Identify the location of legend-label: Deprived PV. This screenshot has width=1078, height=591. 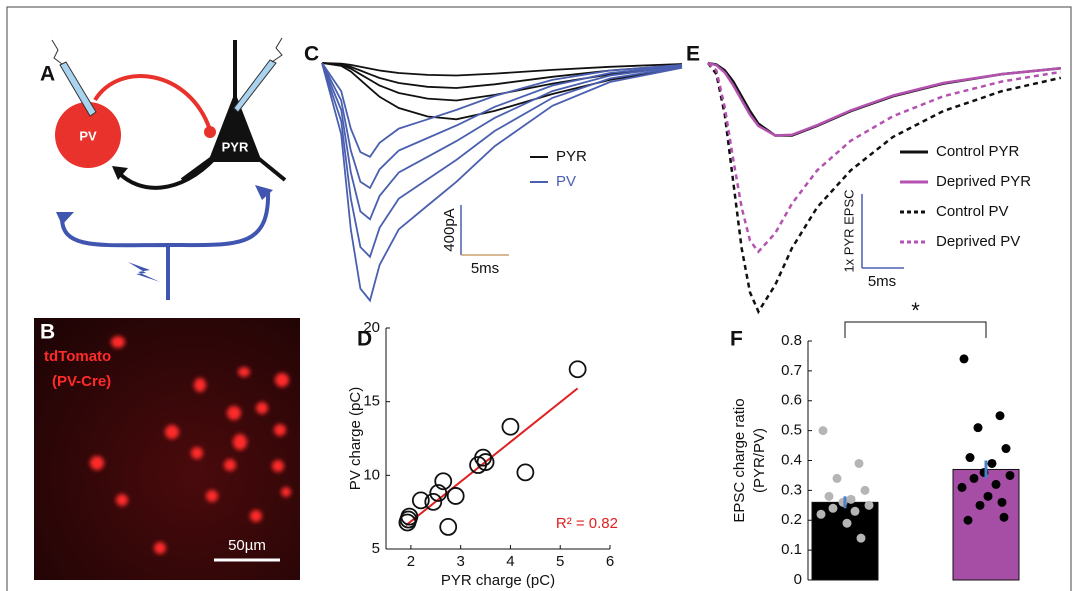
(978, 241).